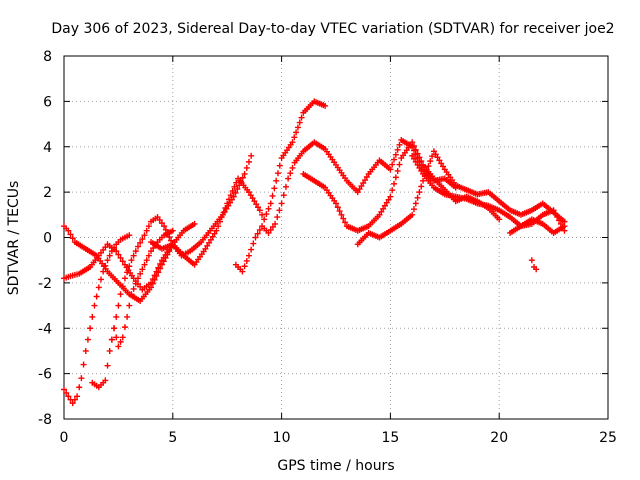 The width and height of the screenshot is (640, 480). What do you see at coordinates (45, 329) in the screenshot?
I see `y-tick-label: -4` at bounding box center [45, 329].